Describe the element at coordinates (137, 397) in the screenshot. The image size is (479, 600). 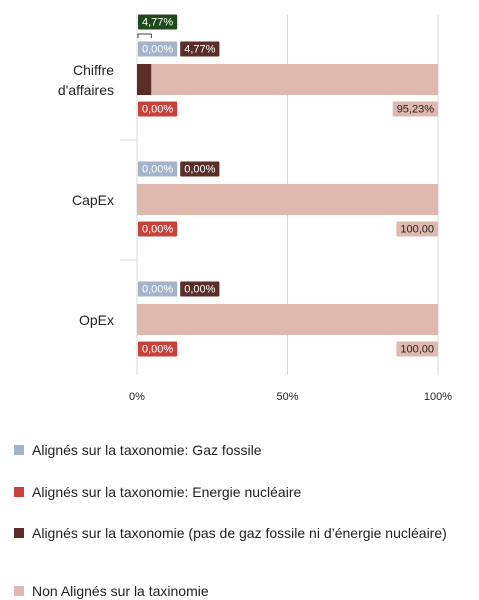
I see `x-tick-label: 0%` at that location.